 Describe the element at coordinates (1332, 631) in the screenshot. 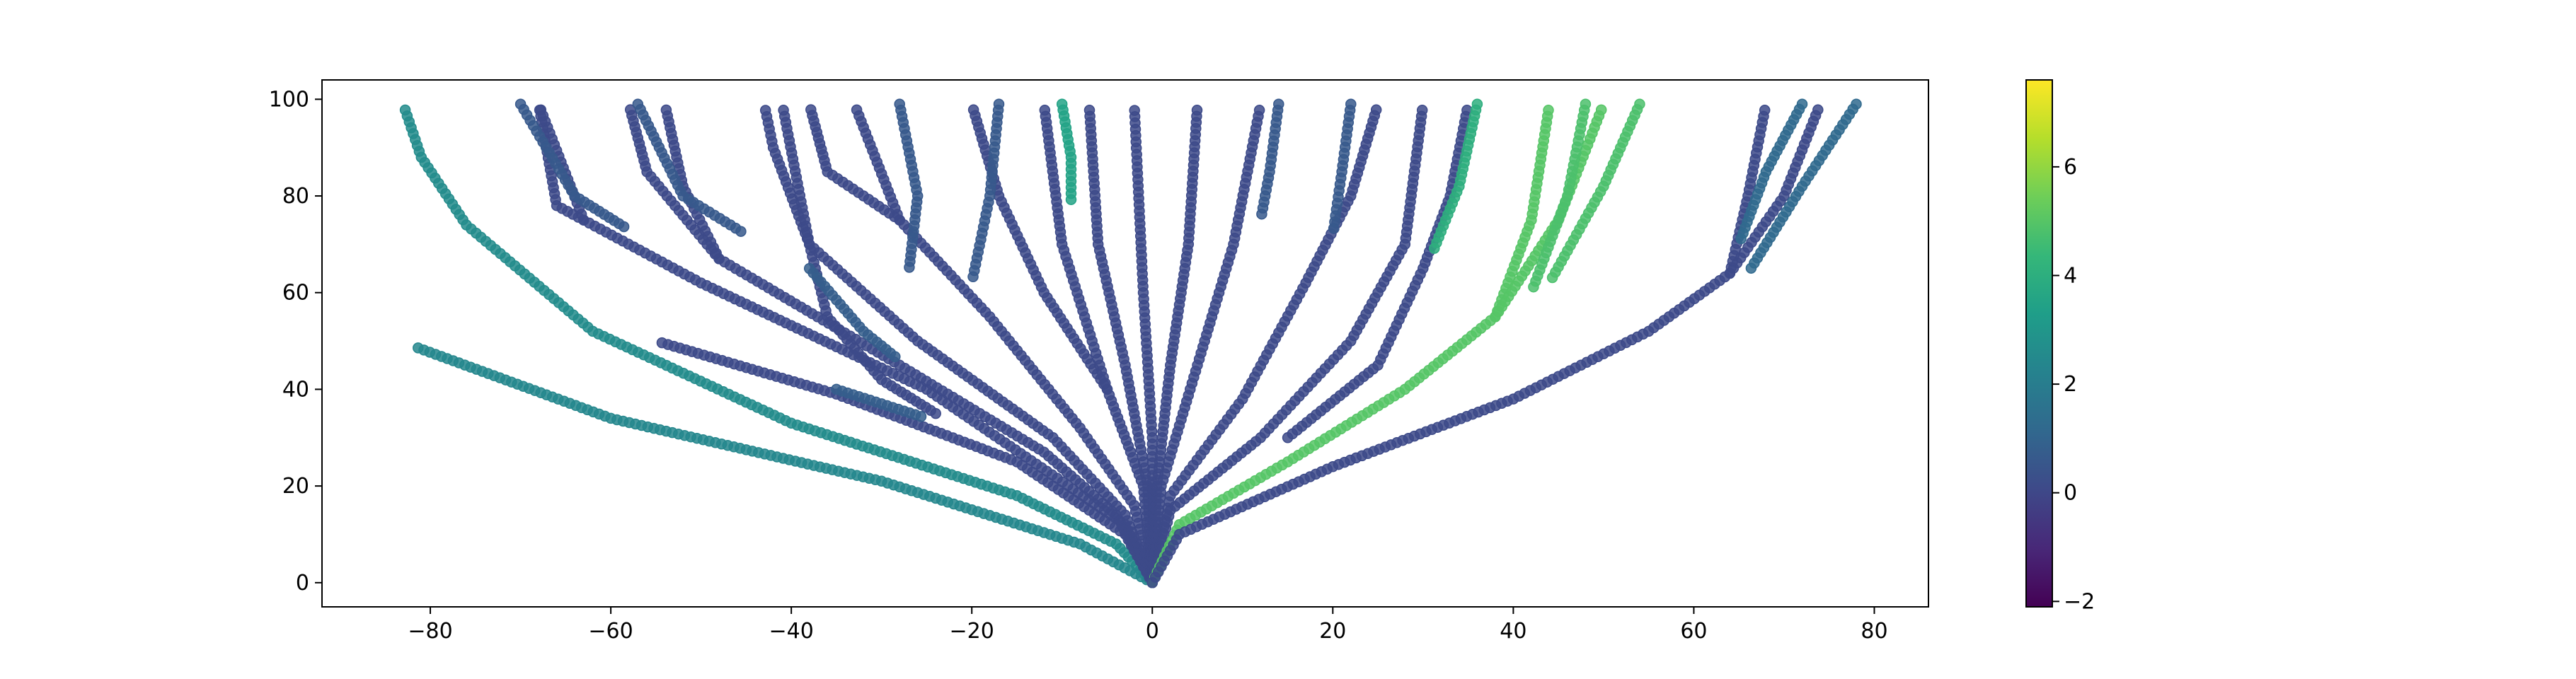

I see `x-tick-label: 20` at that location.